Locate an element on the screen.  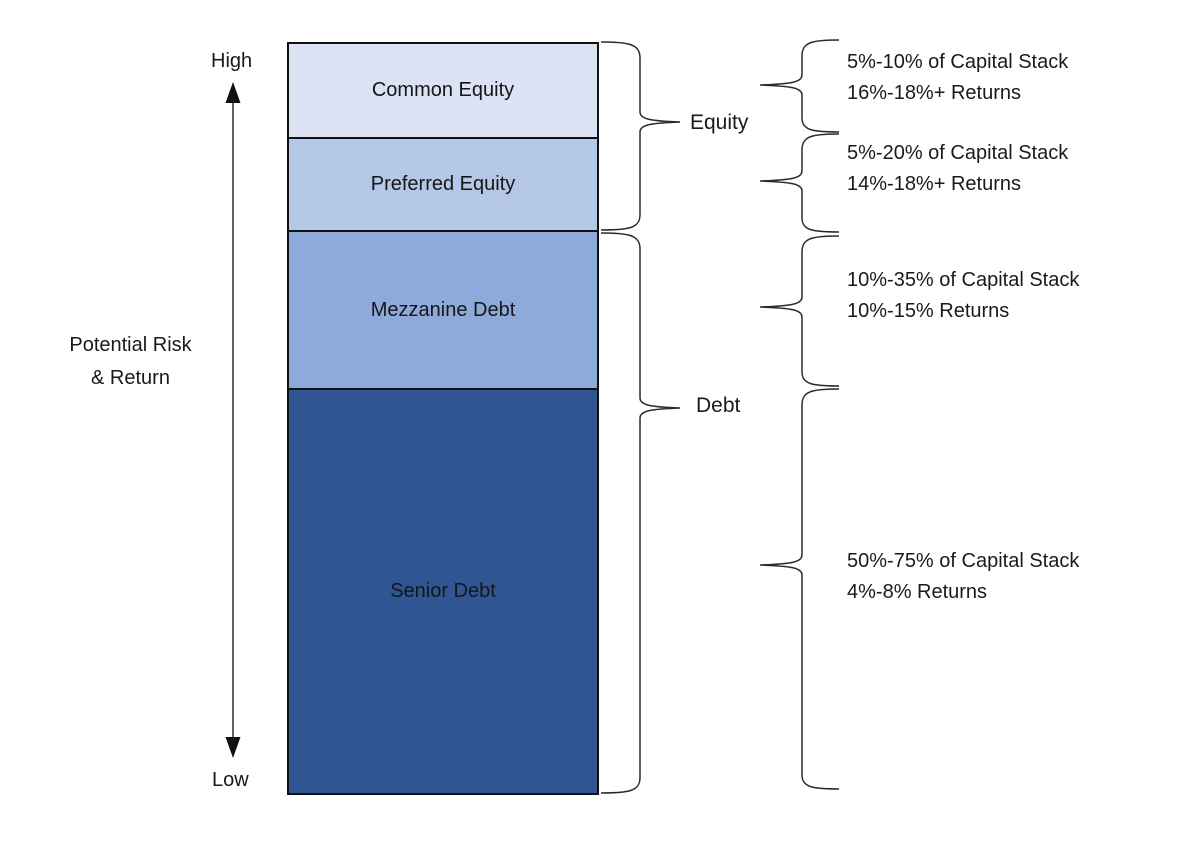
info-common-equity: 5%-10% of Capital Stack 16%-18%+ Returns is located at coordinates (957, 78).